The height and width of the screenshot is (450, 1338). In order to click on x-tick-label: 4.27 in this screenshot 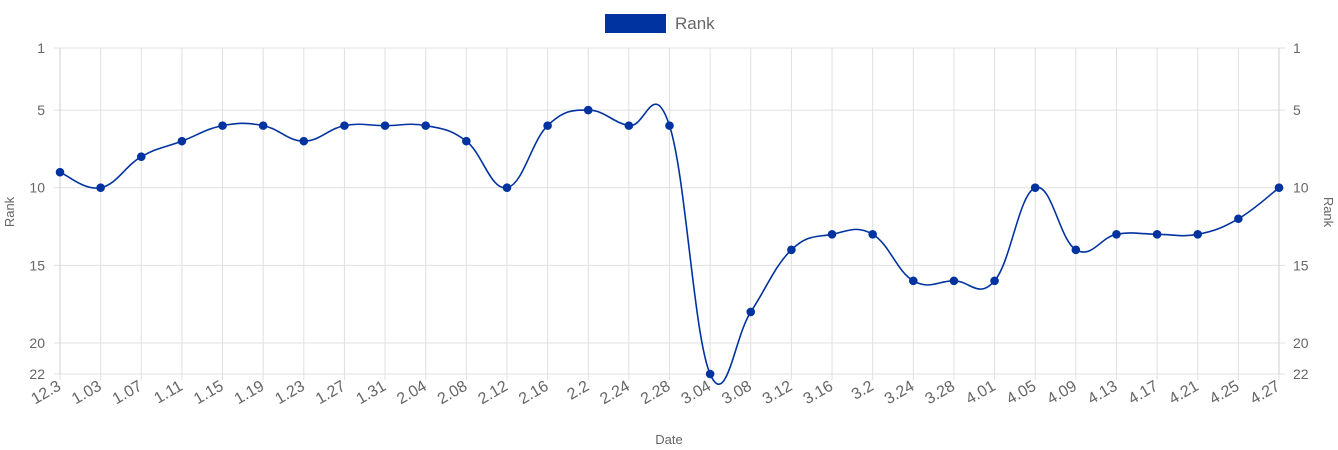, I will do `click(1266, 393)`.